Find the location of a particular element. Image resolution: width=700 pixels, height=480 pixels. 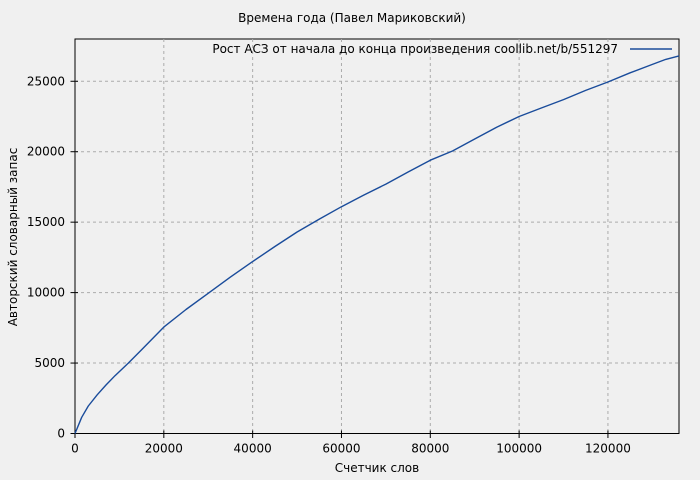

x-tick-label: 40000 is located at coordinates (253, 449).